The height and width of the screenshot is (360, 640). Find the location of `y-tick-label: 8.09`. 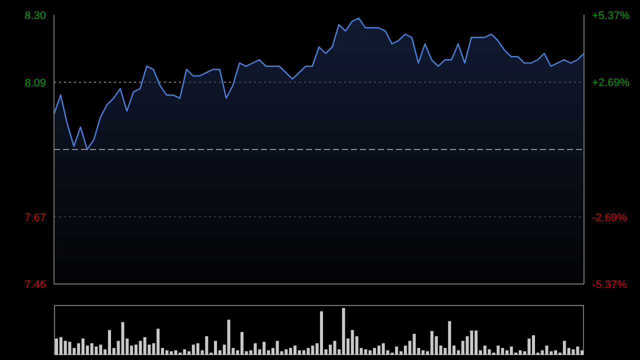

y-tick-label: 8.09 is located at coordinates (35, 83).